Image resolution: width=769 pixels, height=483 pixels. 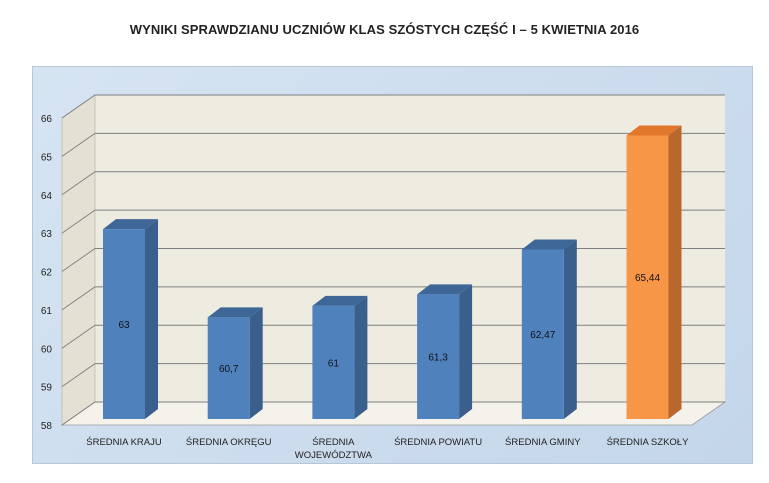 What do you see at coordinates (648, 442) in the screenshot?
I see `category-label: ŚREDNIA SZKOŁY` at bounding box center [648, 442].